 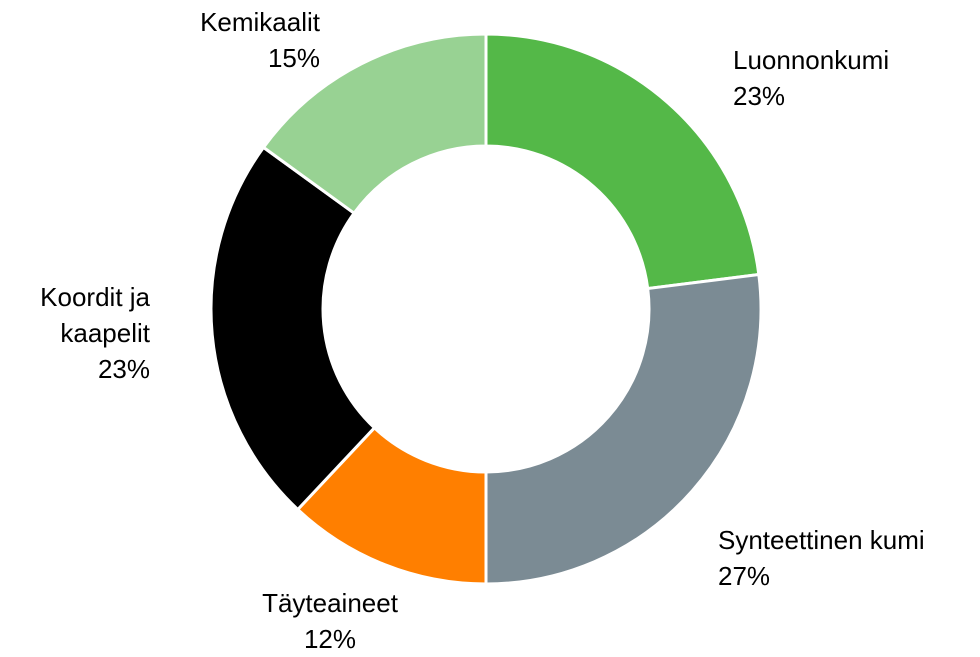 I want to click on segment-label: Synteettinen kumi 27%, so click(x=821, y=558).